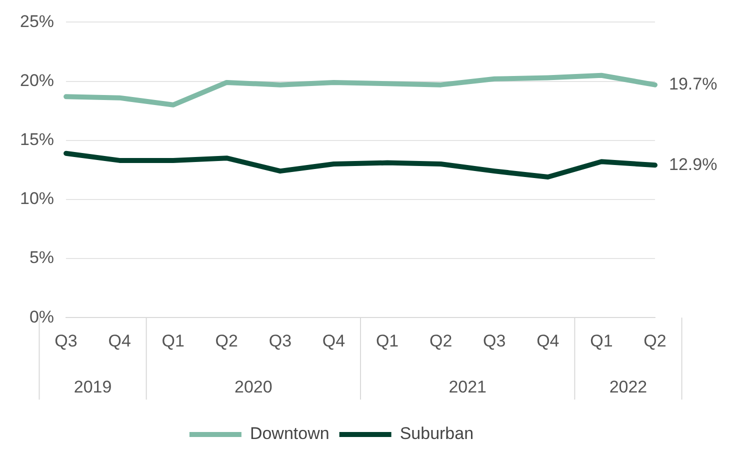  Describe the element at coordinates (693, 164) in the screenshot. I see `data-label: 12.9%` at that location.